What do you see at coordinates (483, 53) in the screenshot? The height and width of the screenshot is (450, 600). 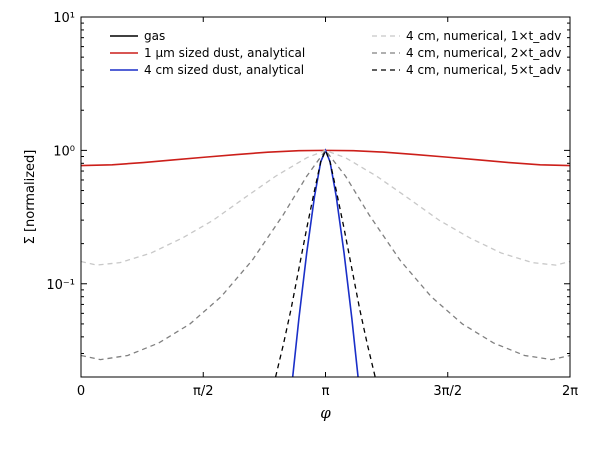 I see `legend-label-4: 4 cm, numerical, 2×t_adv` at bounding box center [483, 53].